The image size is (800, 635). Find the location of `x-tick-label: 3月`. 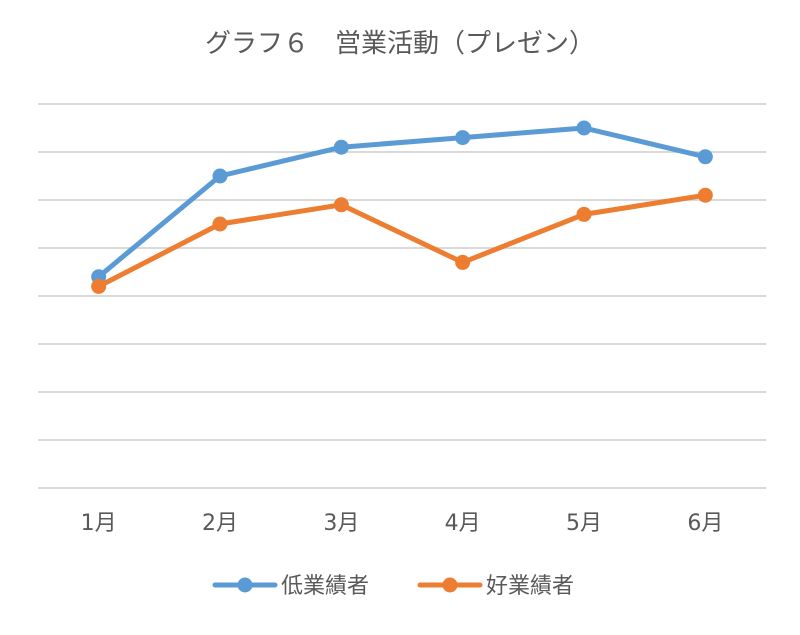

x-tick-label: 3月 is located at coordinates (341, 523).